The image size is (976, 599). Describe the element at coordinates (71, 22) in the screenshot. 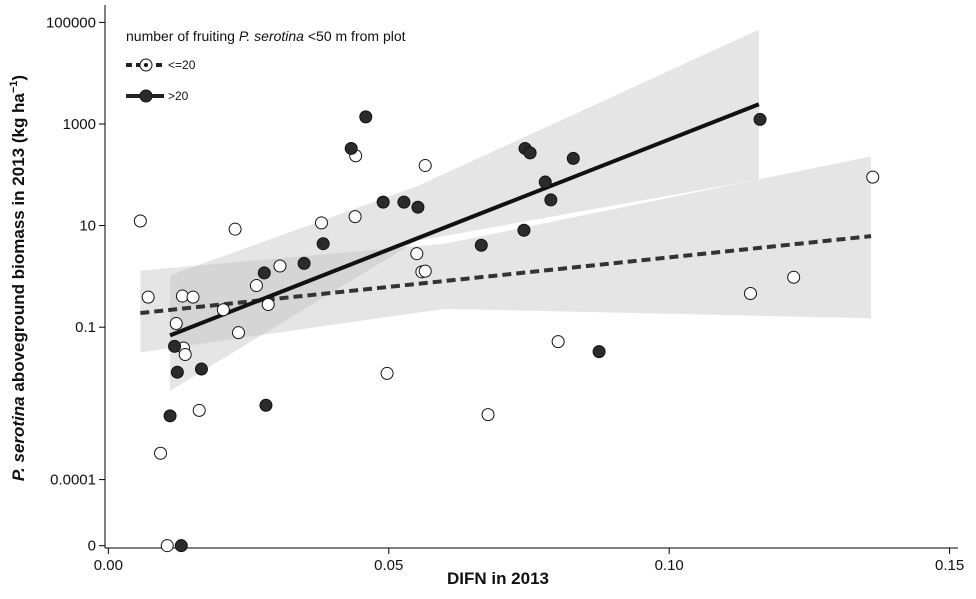

I see `y-tick-label: 100000` at that location.